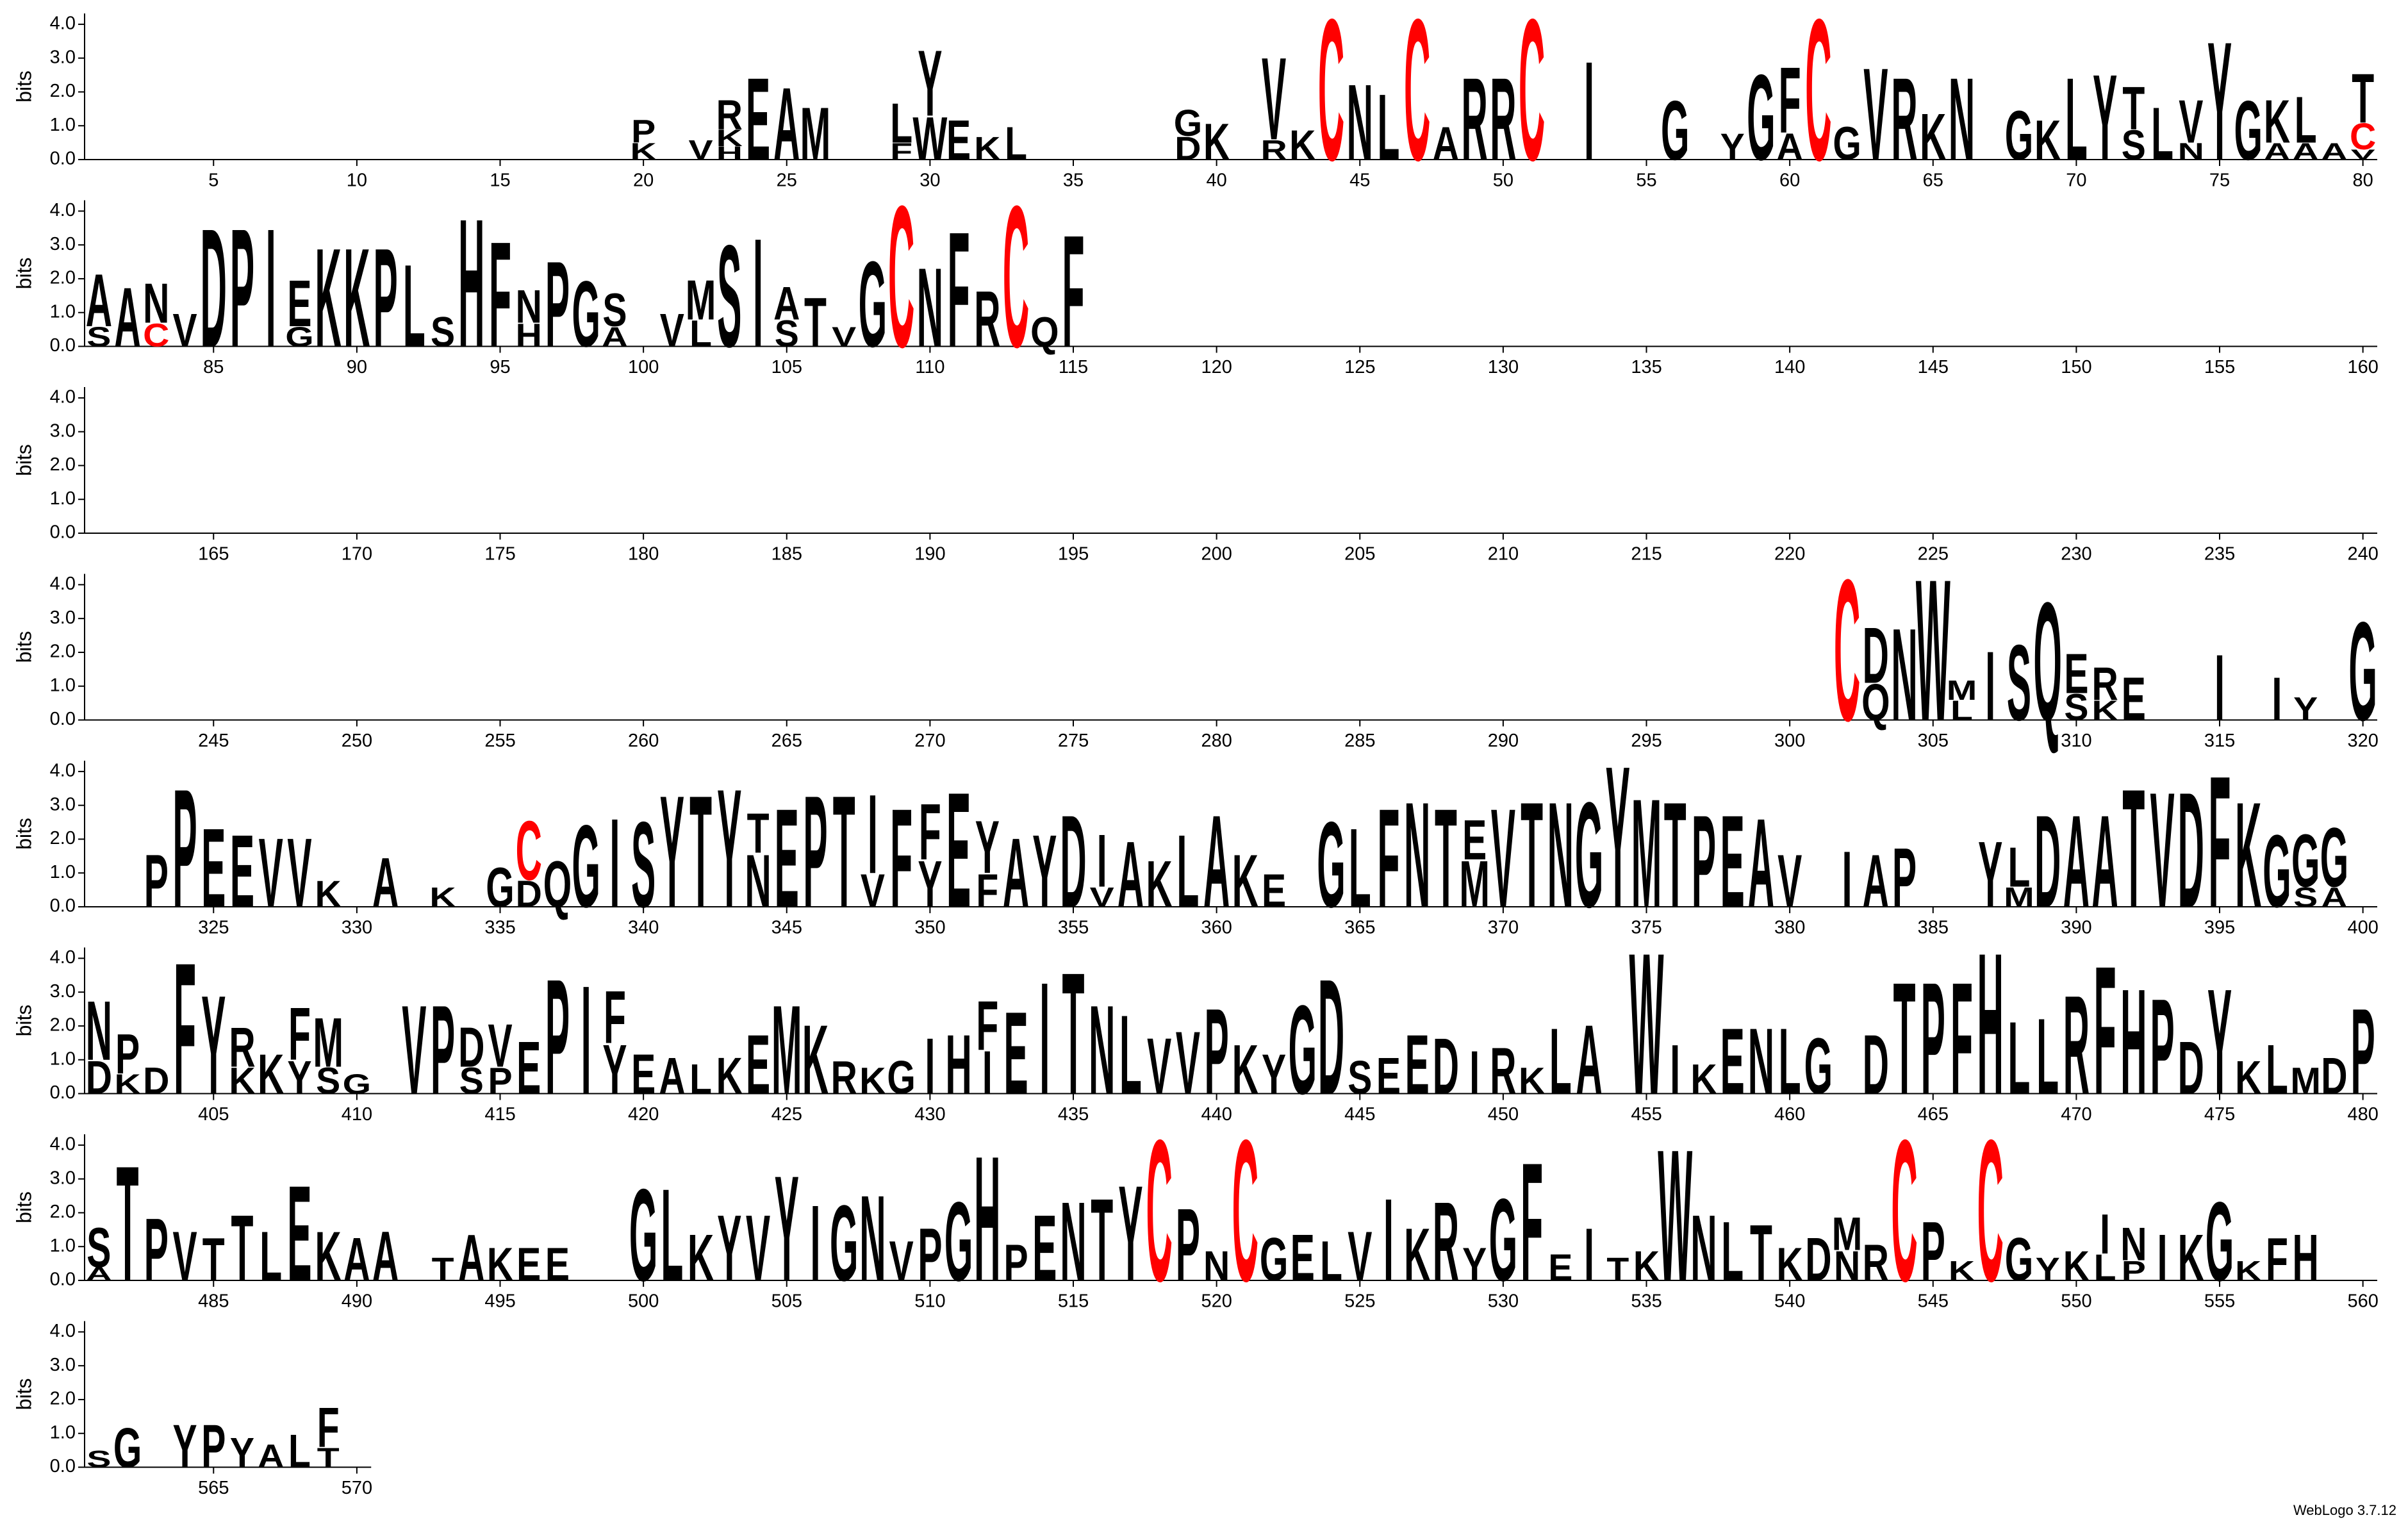 The width and height of the screenshot is (2408, 1522). Describe the element at coordinates (1646, 367) in the screenshot. I see `x-tick-label: 135` at that location.